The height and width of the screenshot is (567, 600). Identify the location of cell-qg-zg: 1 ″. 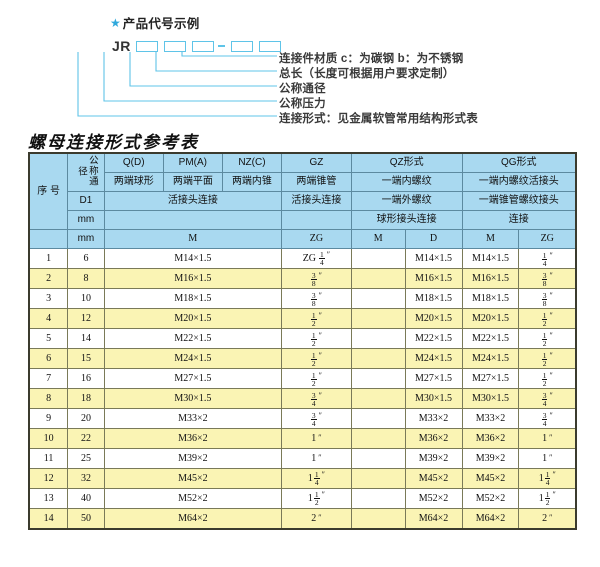
(547, 438).